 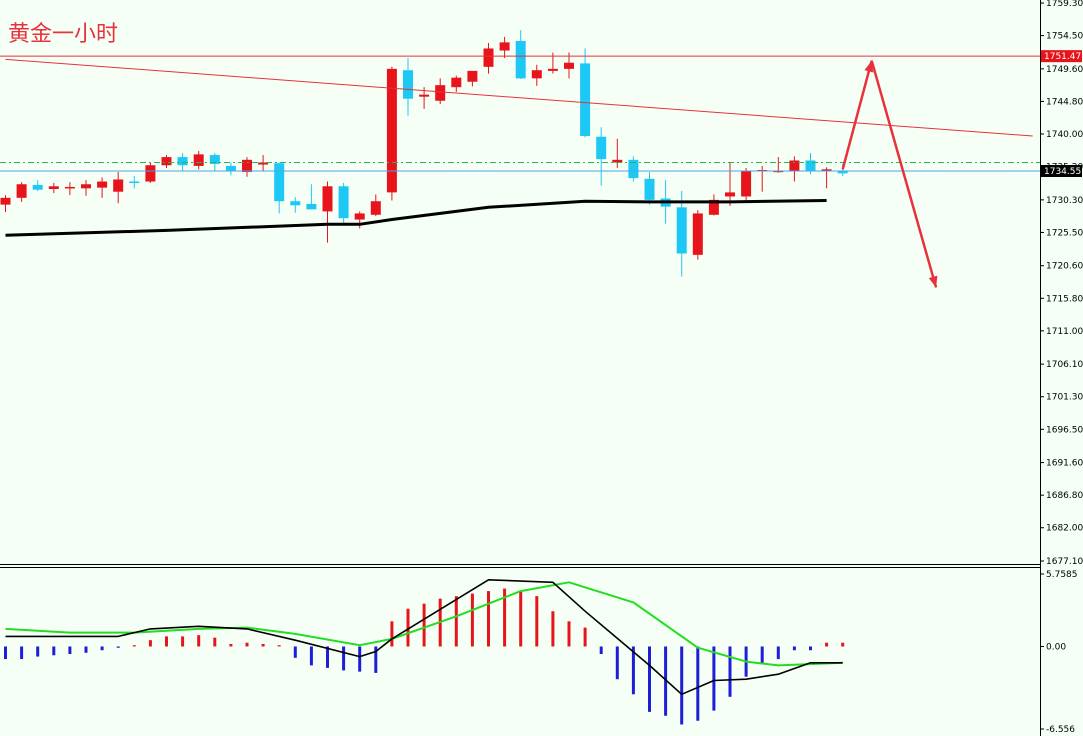 I want to click on price-tick-label: 1749.60, so click(x=1064, y=70).